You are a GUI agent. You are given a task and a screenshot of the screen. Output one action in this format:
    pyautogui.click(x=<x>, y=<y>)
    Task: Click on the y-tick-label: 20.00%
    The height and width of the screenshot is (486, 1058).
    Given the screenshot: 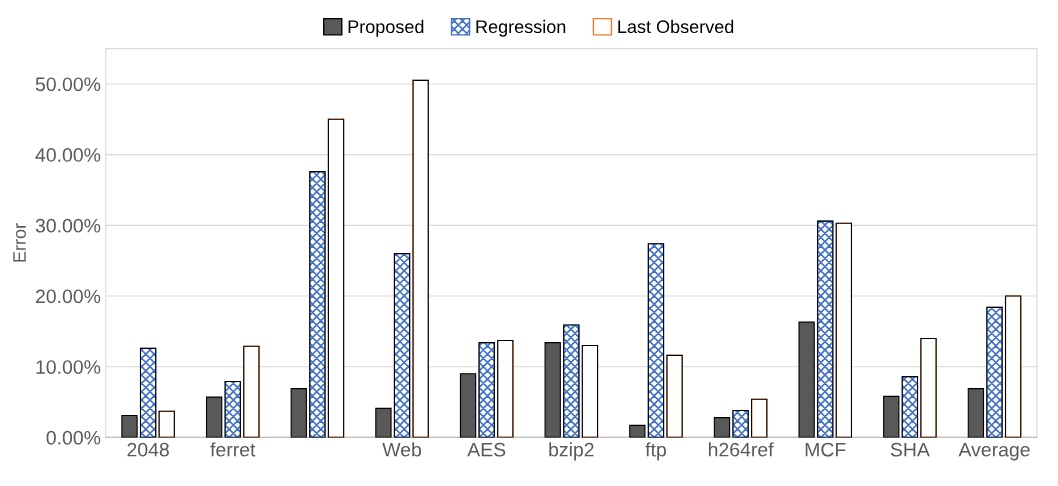 What is the action you would take?
    pyautogui.click(x=68, y=296)
    